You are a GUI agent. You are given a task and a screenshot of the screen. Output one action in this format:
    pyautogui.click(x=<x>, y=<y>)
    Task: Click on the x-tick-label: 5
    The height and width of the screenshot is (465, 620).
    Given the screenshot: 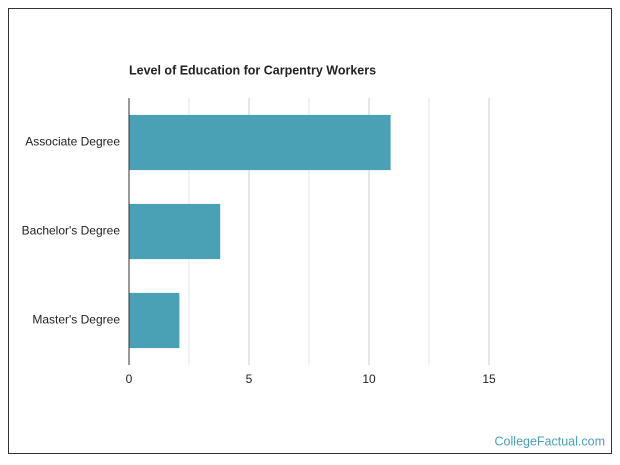 What is the action you would take?
    pyautogui.click(x=249, y=379)
    